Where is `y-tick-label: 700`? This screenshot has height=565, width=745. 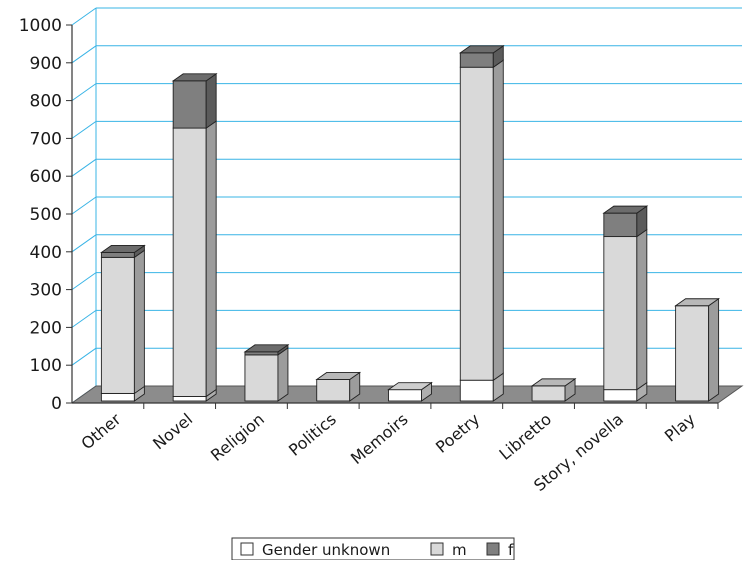
y-tick-label: 700 is located at coordinates (46, 139).